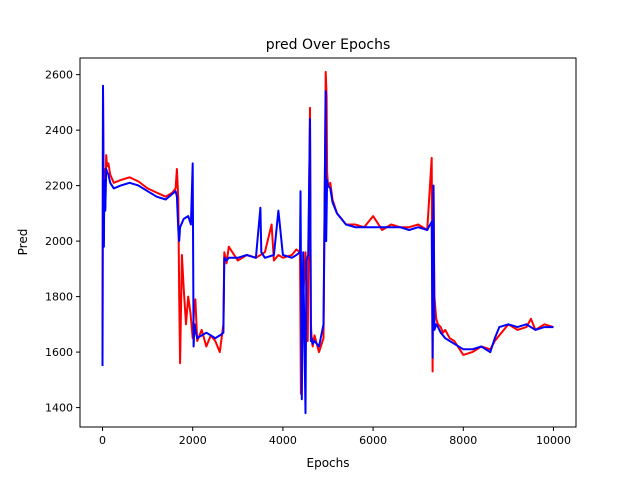 The image size is (640, 480). I want to click on y-tick-label: 2200, so click(59, 186).